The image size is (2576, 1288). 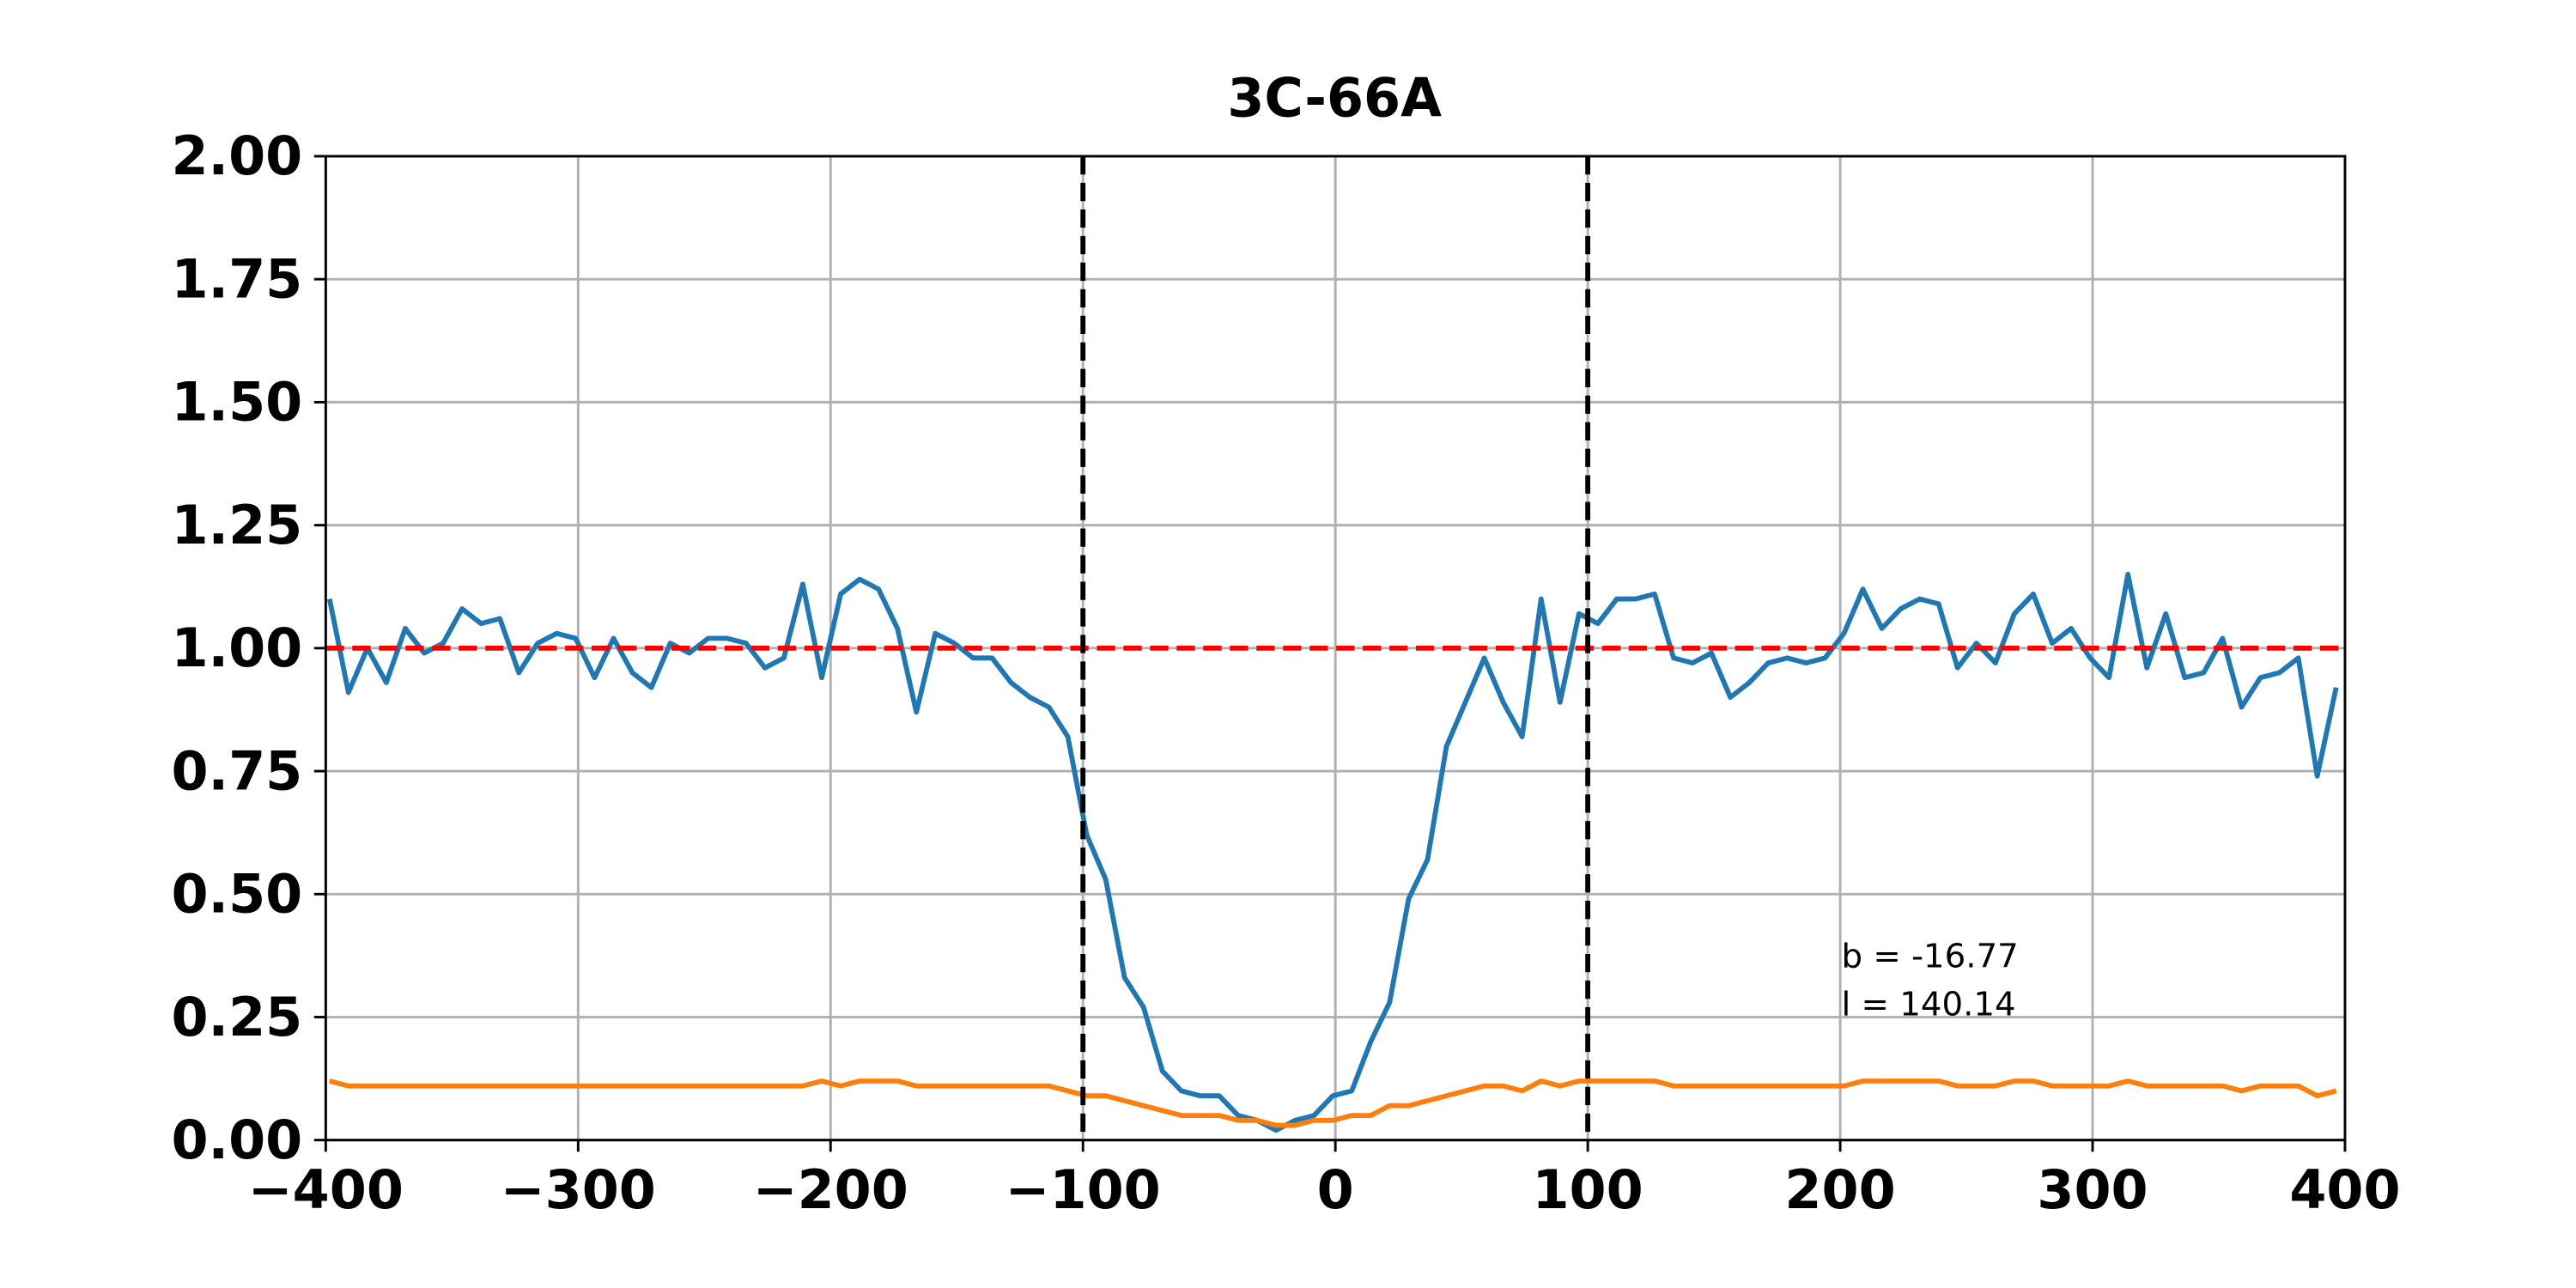 What do you see at coordinates (2092, 1190) in the screenshot?
I see `x-tick-label: 300` at bounding box center [2092, 1190].